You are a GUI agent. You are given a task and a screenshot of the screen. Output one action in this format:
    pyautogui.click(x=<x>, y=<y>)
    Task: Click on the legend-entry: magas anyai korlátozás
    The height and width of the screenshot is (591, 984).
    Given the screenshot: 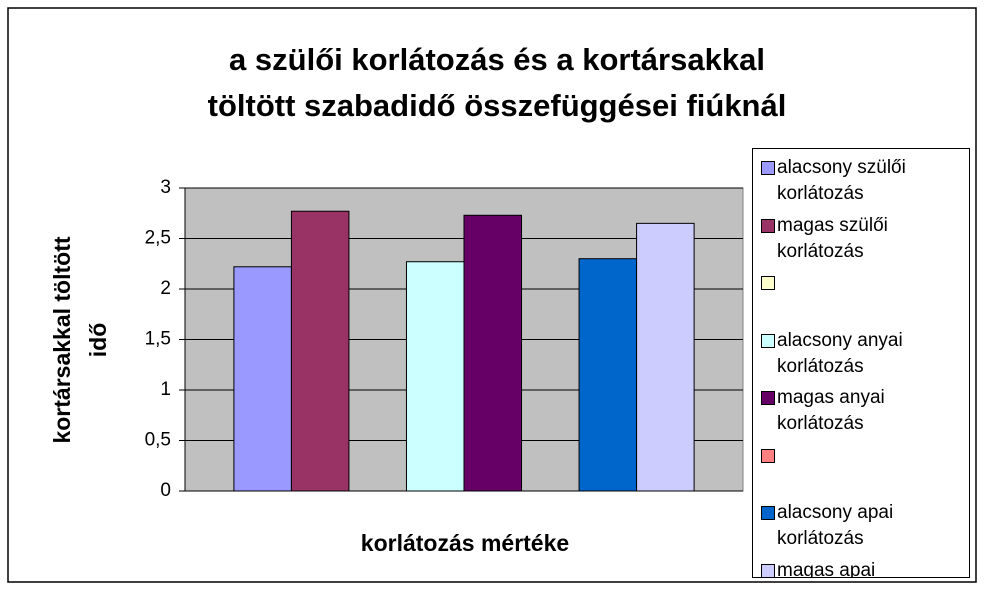 What is the action you would take?
    pyautogui.click(x=861, y=411)
    